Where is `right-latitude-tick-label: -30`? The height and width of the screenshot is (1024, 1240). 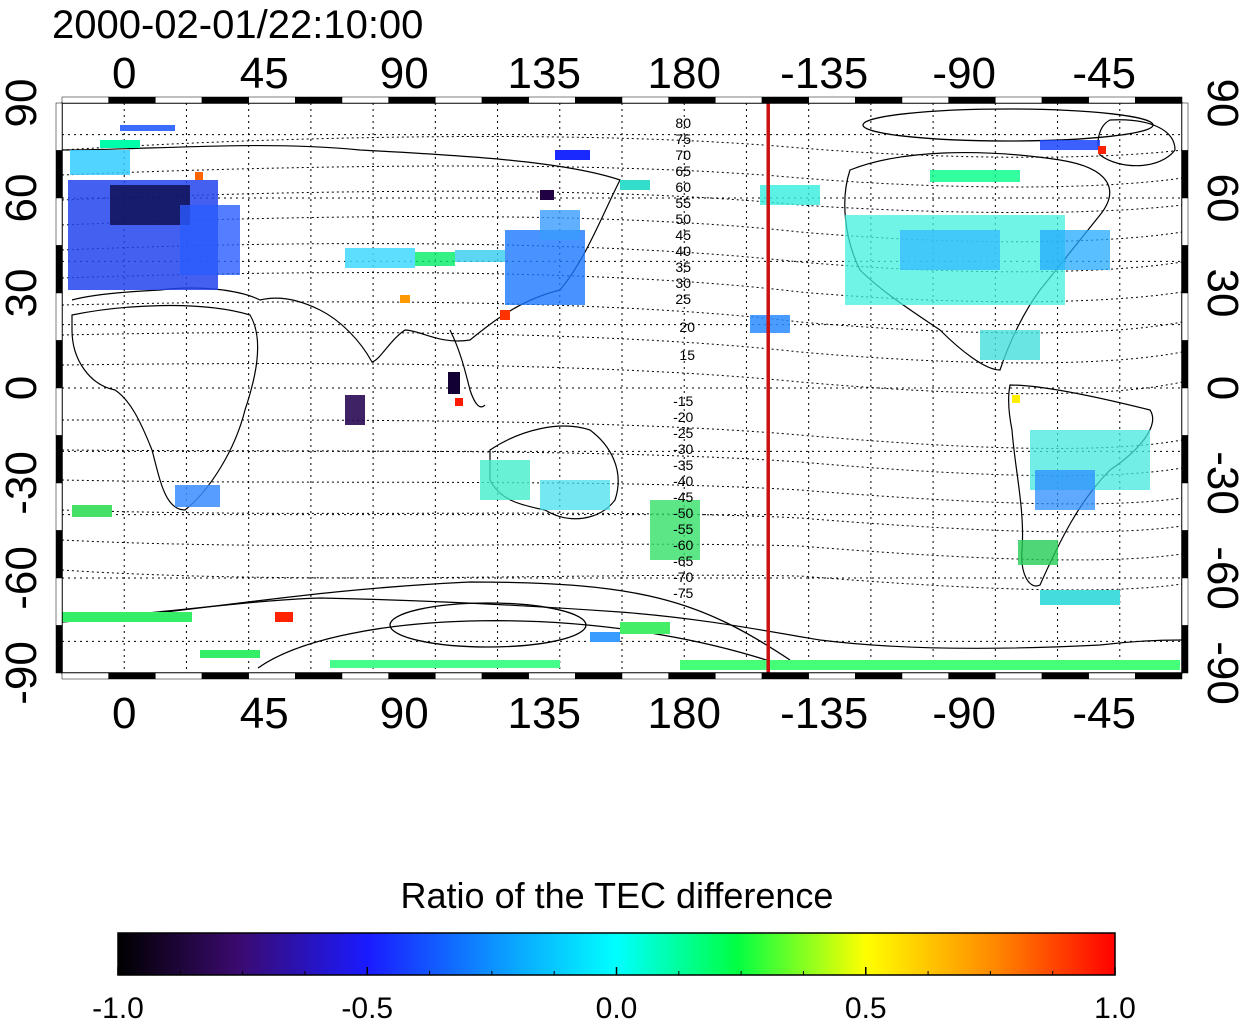
right-latitude-tick-label: -30 is located at coordinates (1219, 483).